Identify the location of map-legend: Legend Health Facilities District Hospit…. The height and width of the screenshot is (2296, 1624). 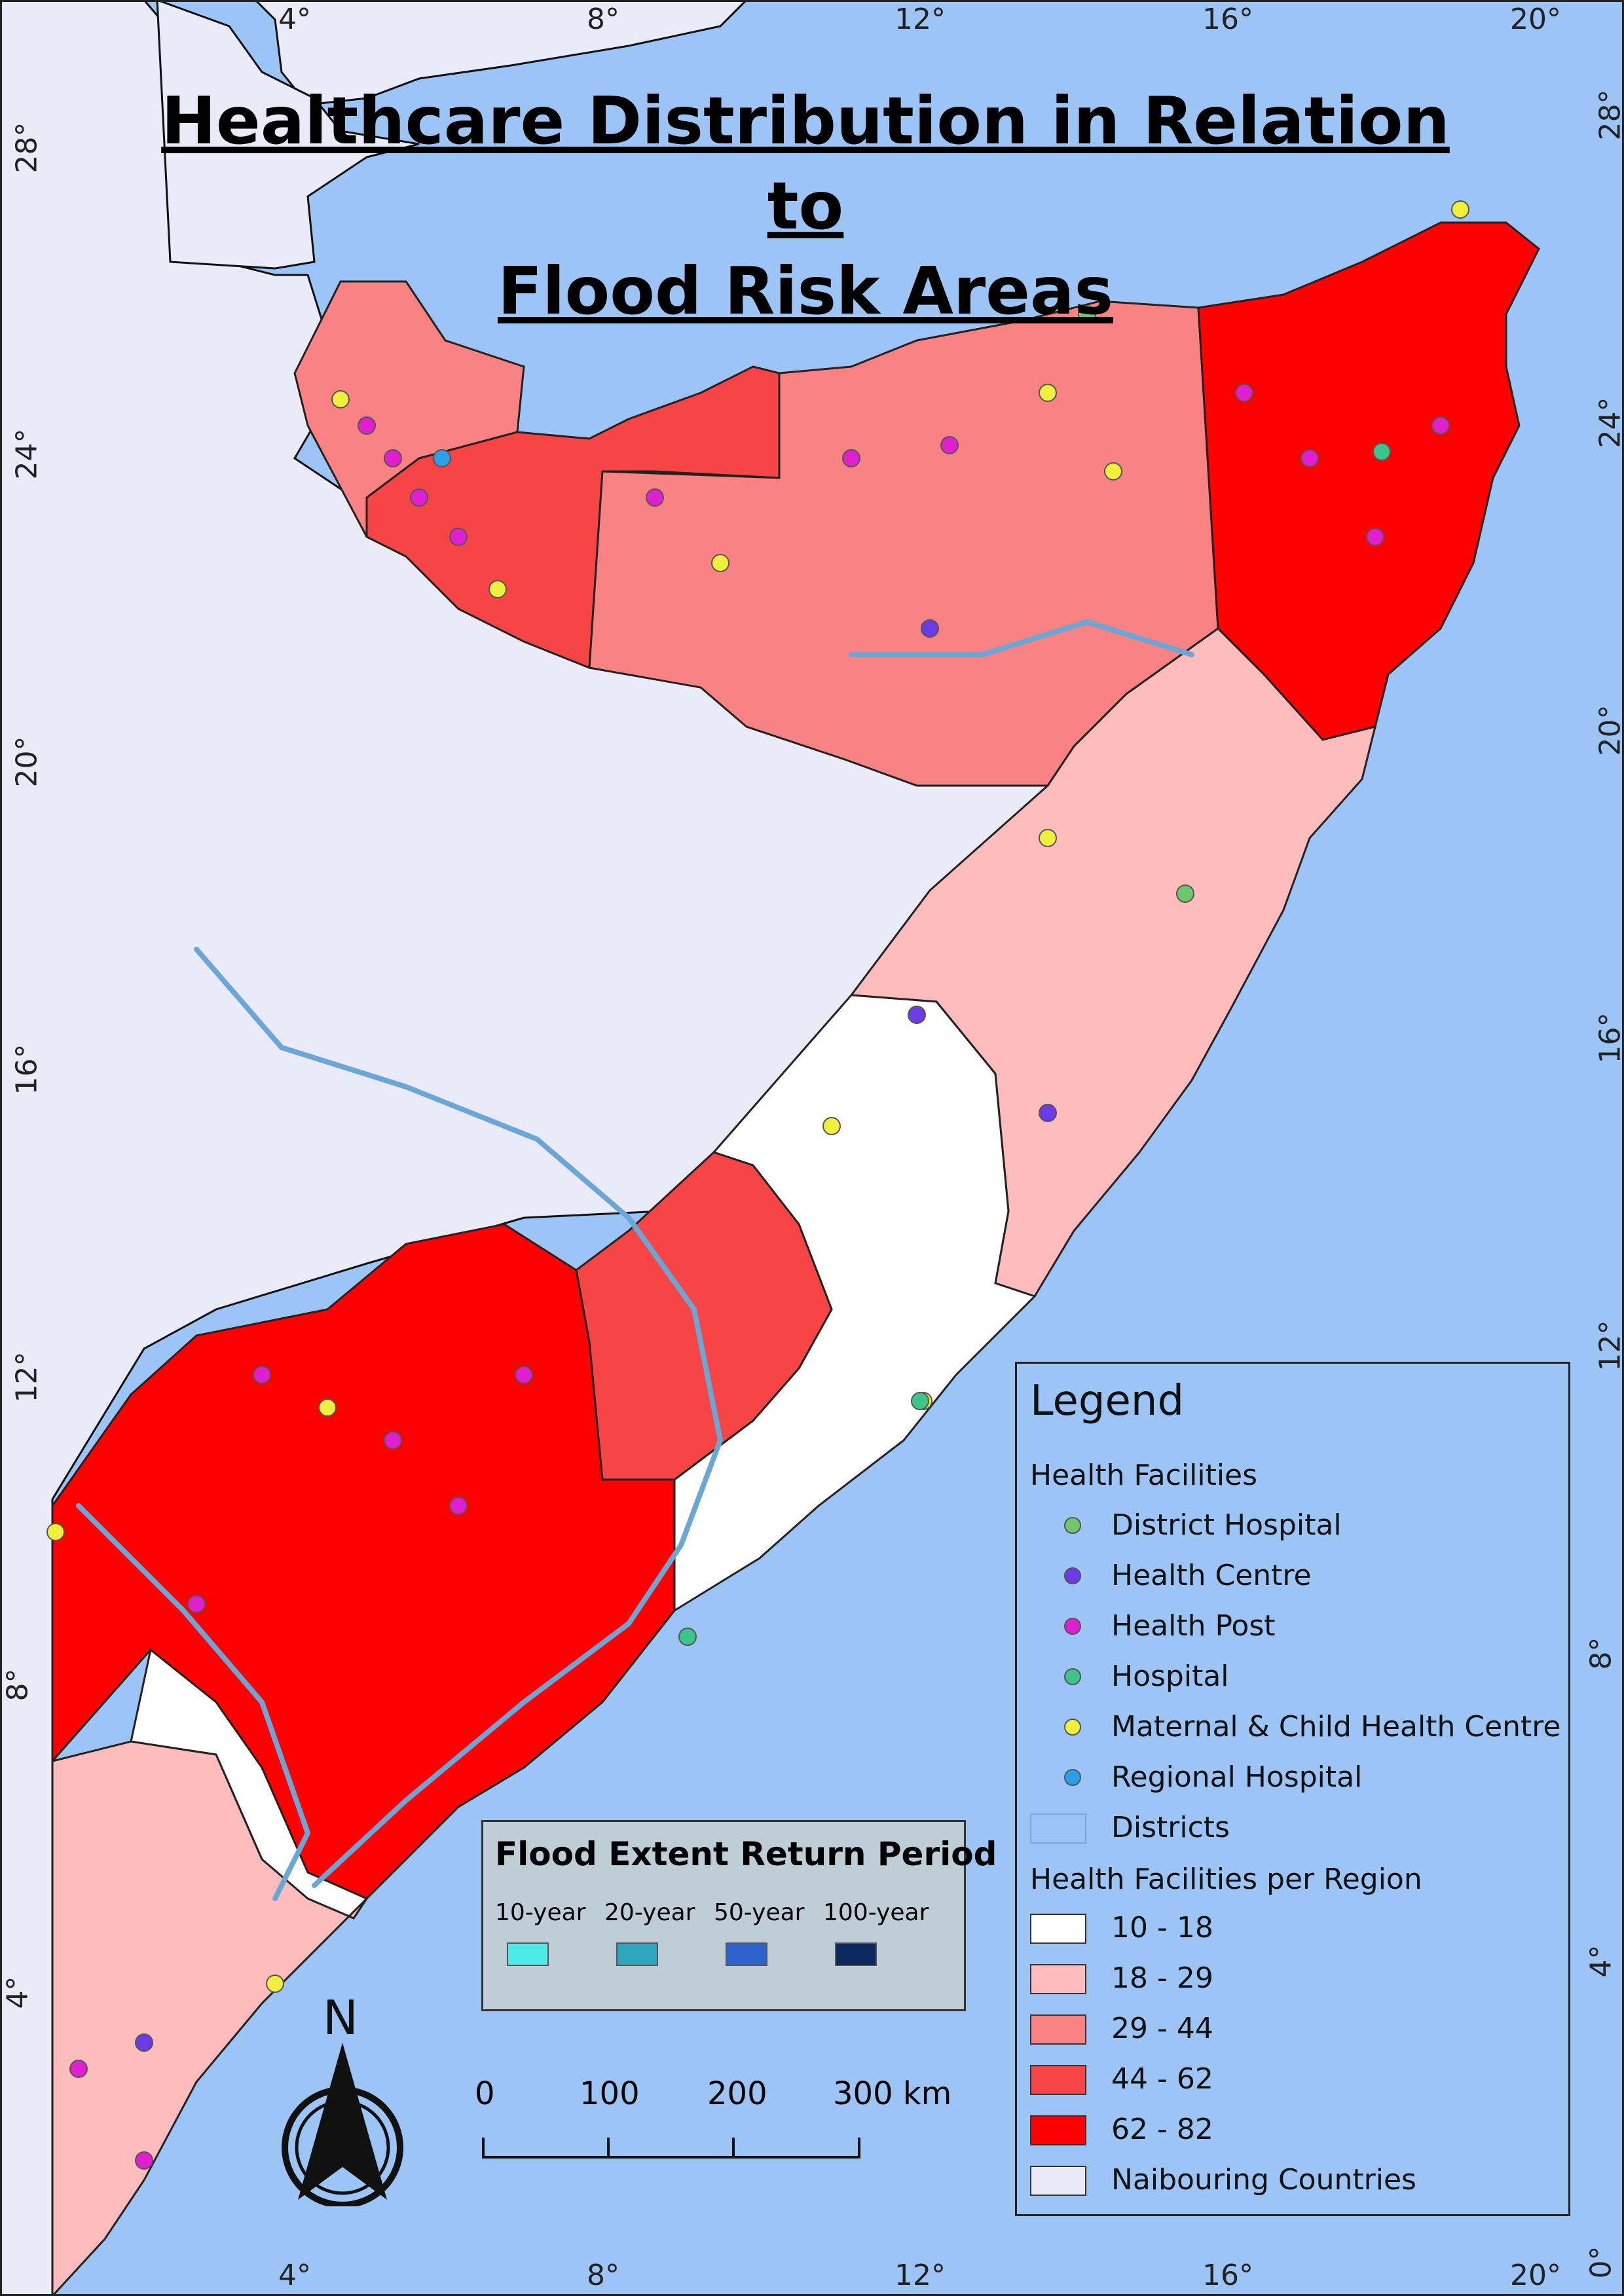
(1292, 1789).